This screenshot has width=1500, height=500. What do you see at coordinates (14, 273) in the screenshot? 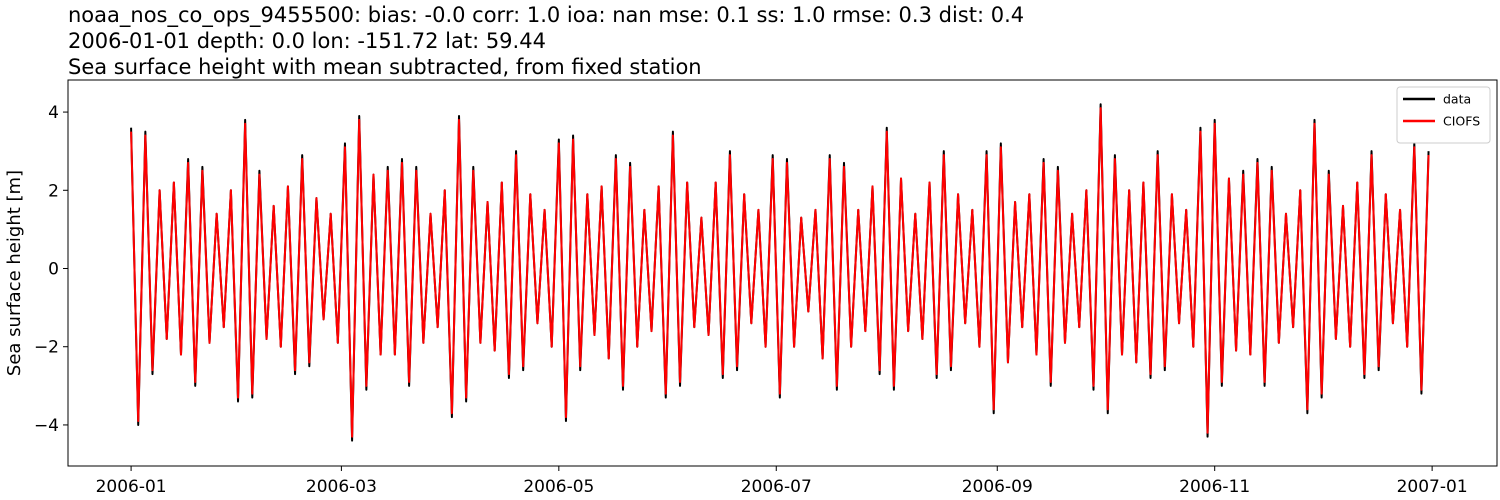
I see `y-axis-label: Sea surface height [m]` at bounding box center [14, 273].